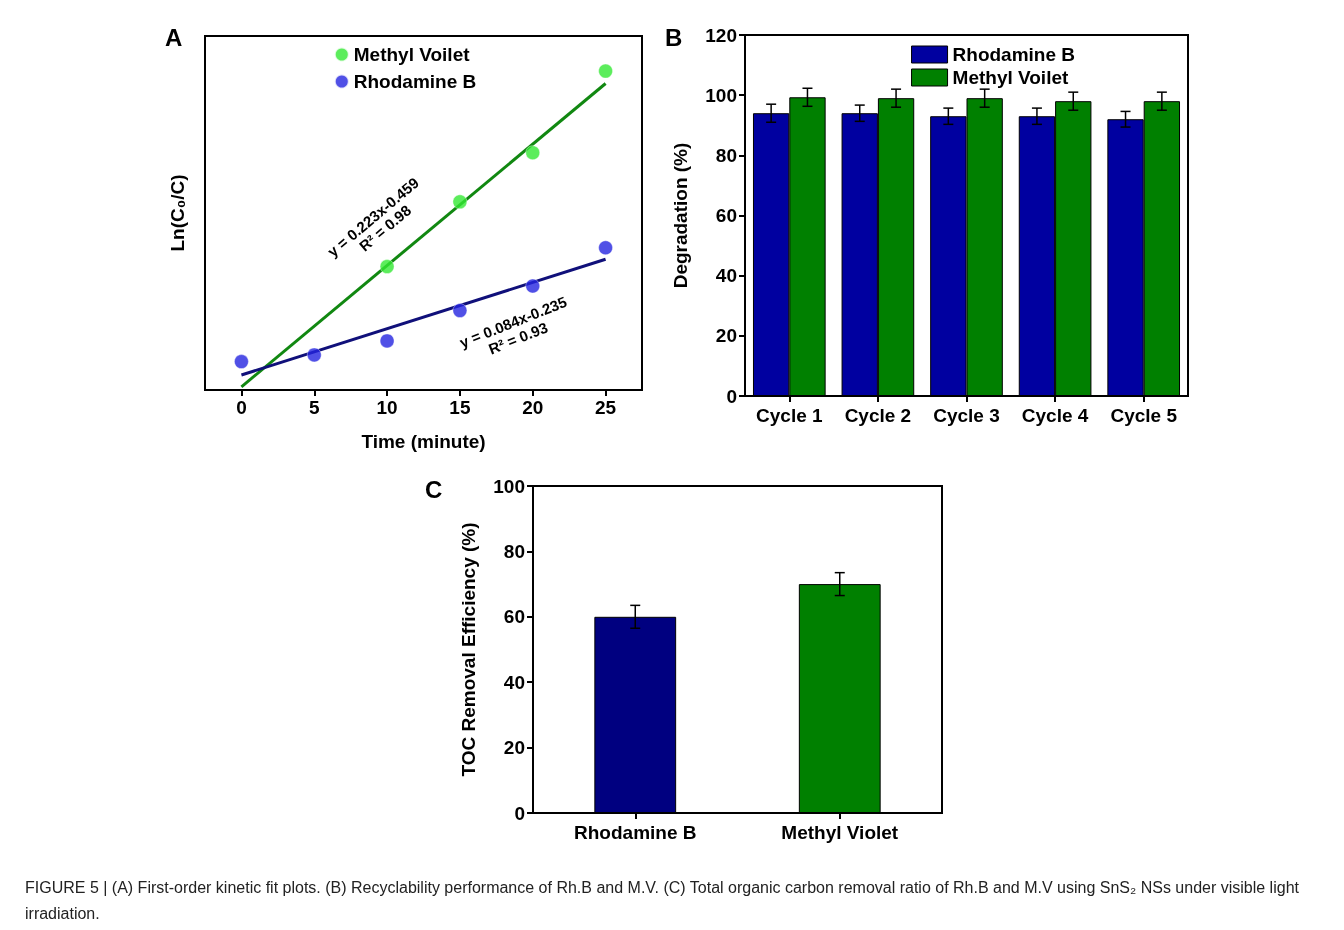 This screenshot has width=1344, height=930. I want to click on y-axis-title: Degradation (%), so click(680, 215).